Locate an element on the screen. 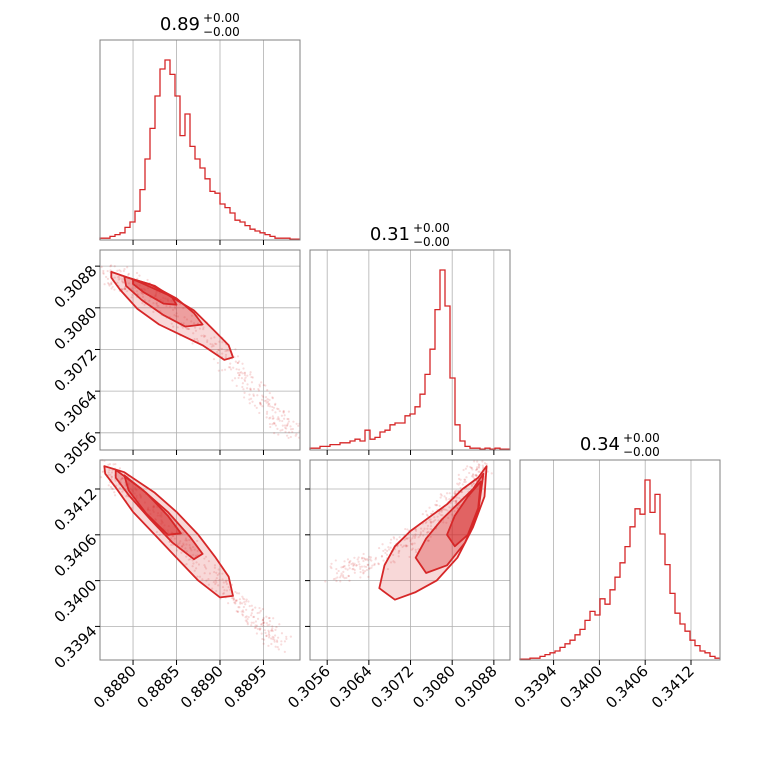  y-tick-label-1-4: 0.3088 is located at coordinates (76, 287).